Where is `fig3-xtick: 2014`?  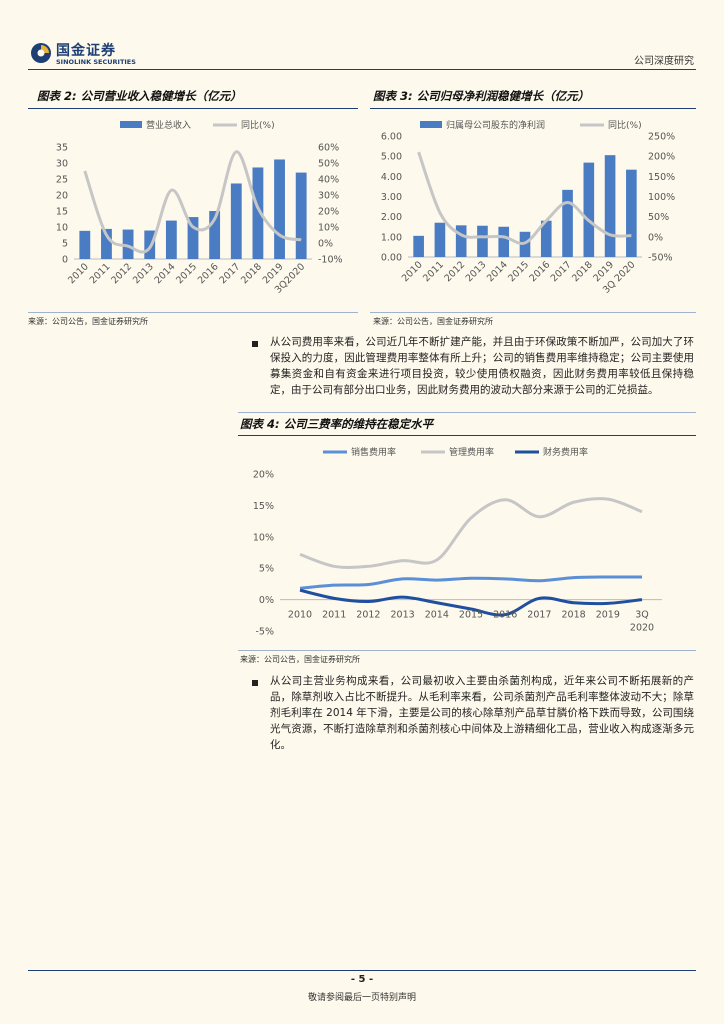
fig3-xtick: 2014 is located at coordinates (497, 271).